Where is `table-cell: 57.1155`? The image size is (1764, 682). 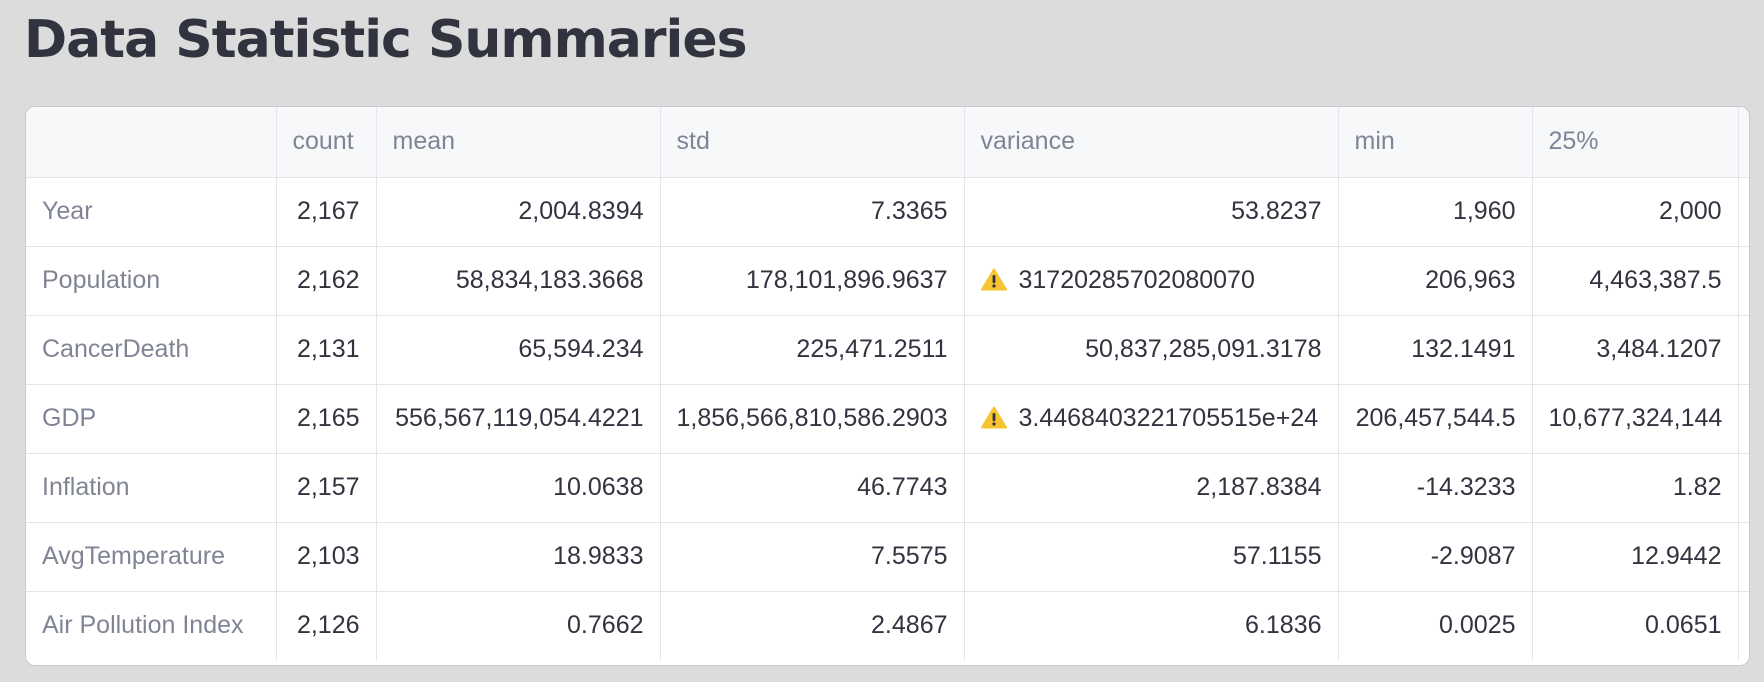
table-cell: 57.1155 is located at coordinates (1151, 557).